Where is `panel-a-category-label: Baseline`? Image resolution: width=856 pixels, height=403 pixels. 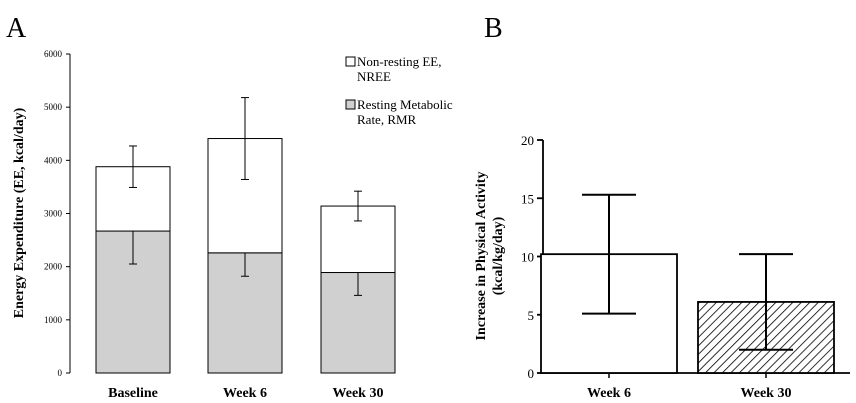 panel-a-category-label: Baseline is located at coordinates (133, 393).